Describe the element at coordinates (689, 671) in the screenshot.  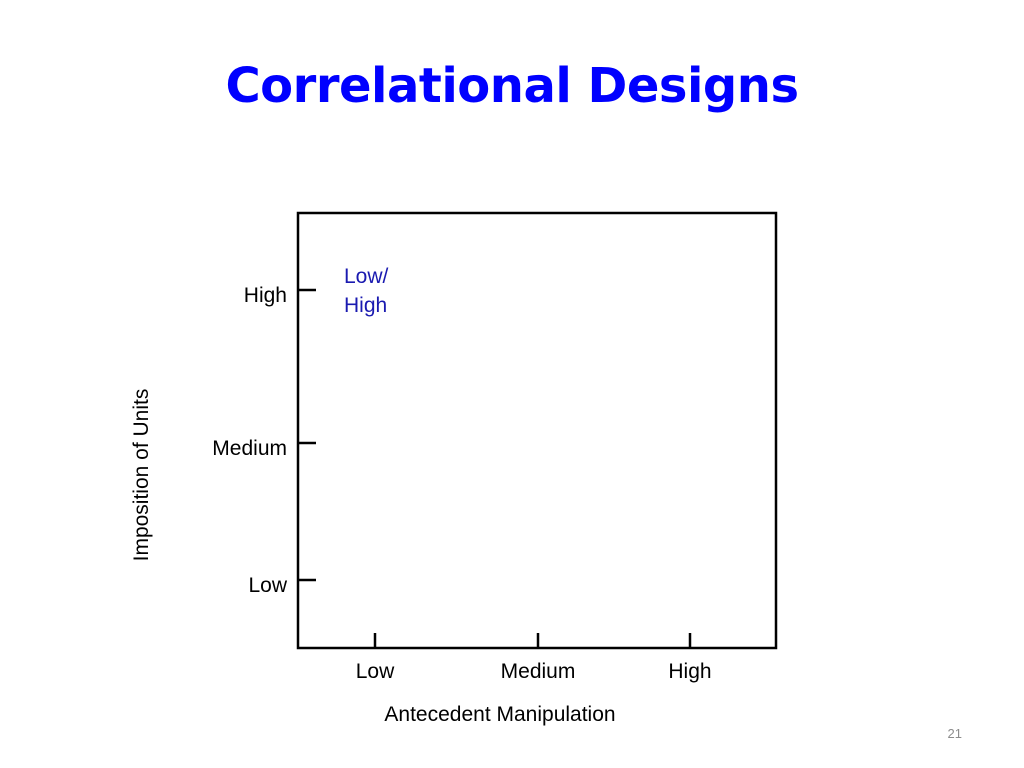
I see `x-tick-label-high: High` at that location.